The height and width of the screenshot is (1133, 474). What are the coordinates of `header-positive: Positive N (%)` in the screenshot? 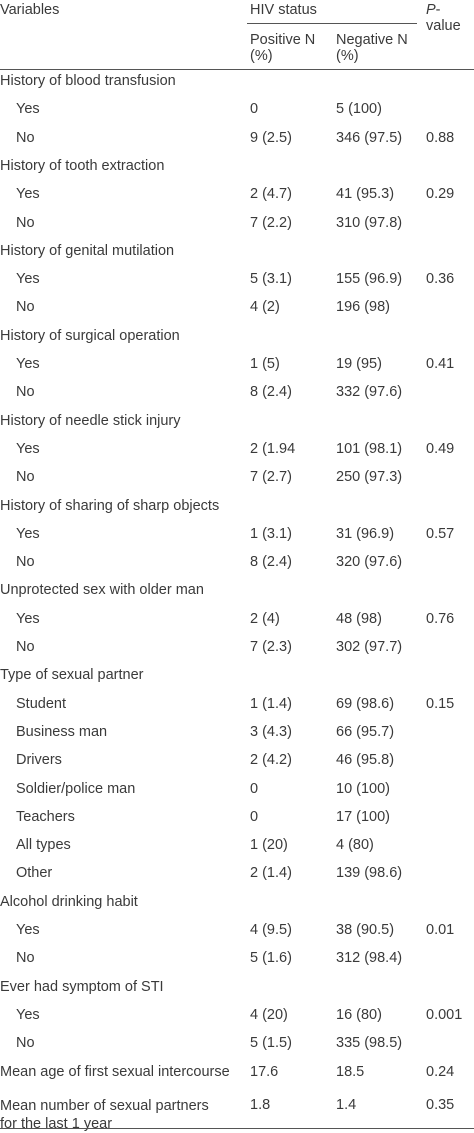 It's located at (290, 48).